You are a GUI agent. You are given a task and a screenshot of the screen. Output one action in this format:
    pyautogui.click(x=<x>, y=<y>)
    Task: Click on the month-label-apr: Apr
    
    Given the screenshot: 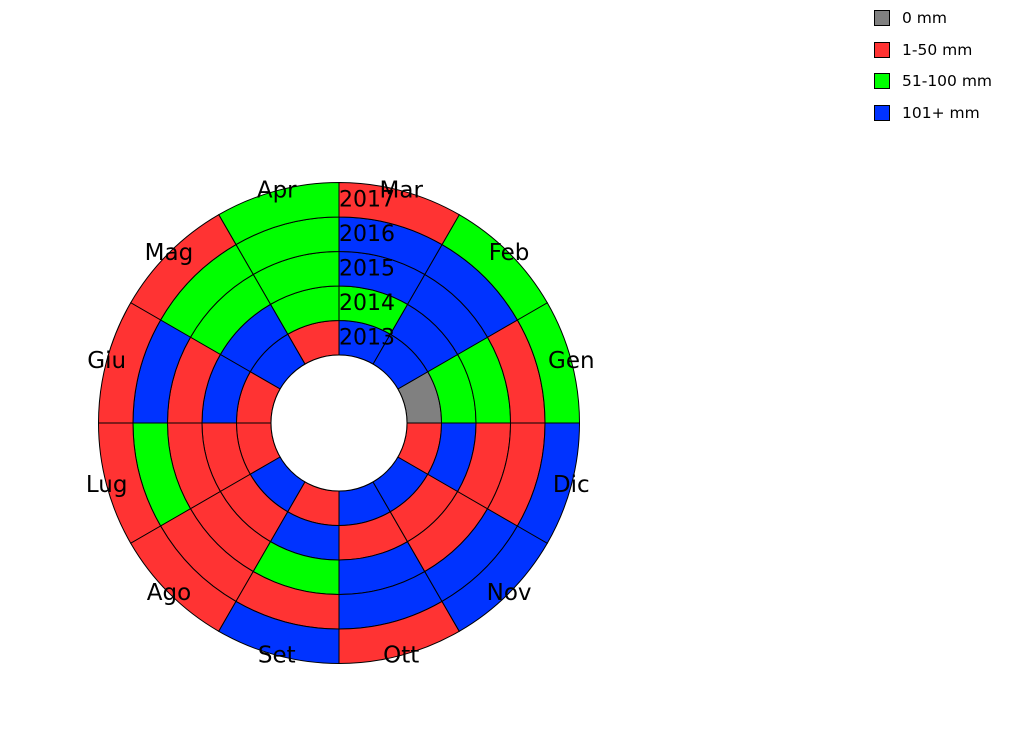 What is the action you would take?
    pyautogui.click(x=277, y=191)
    